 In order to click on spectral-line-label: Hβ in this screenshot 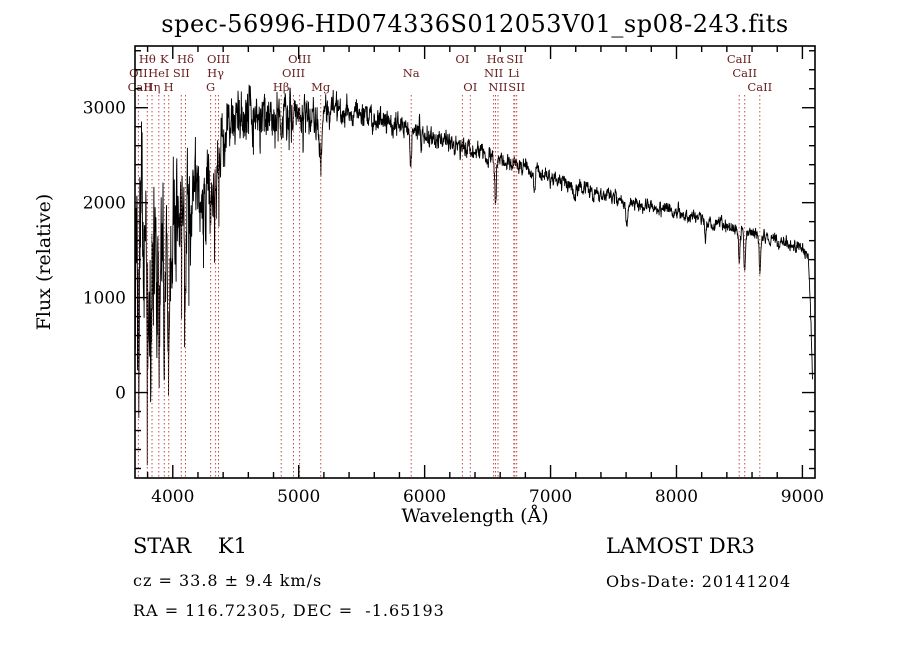, I will do `click(281, 87)`.